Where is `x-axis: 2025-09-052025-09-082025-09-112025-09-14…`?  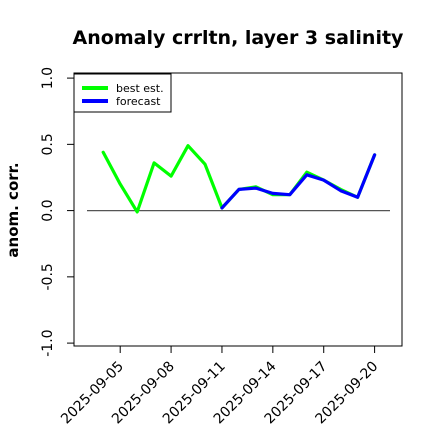
x-axis: 2025-09-052025-09-082025-09-112025-09-14… is located at coordinates (219, 386).